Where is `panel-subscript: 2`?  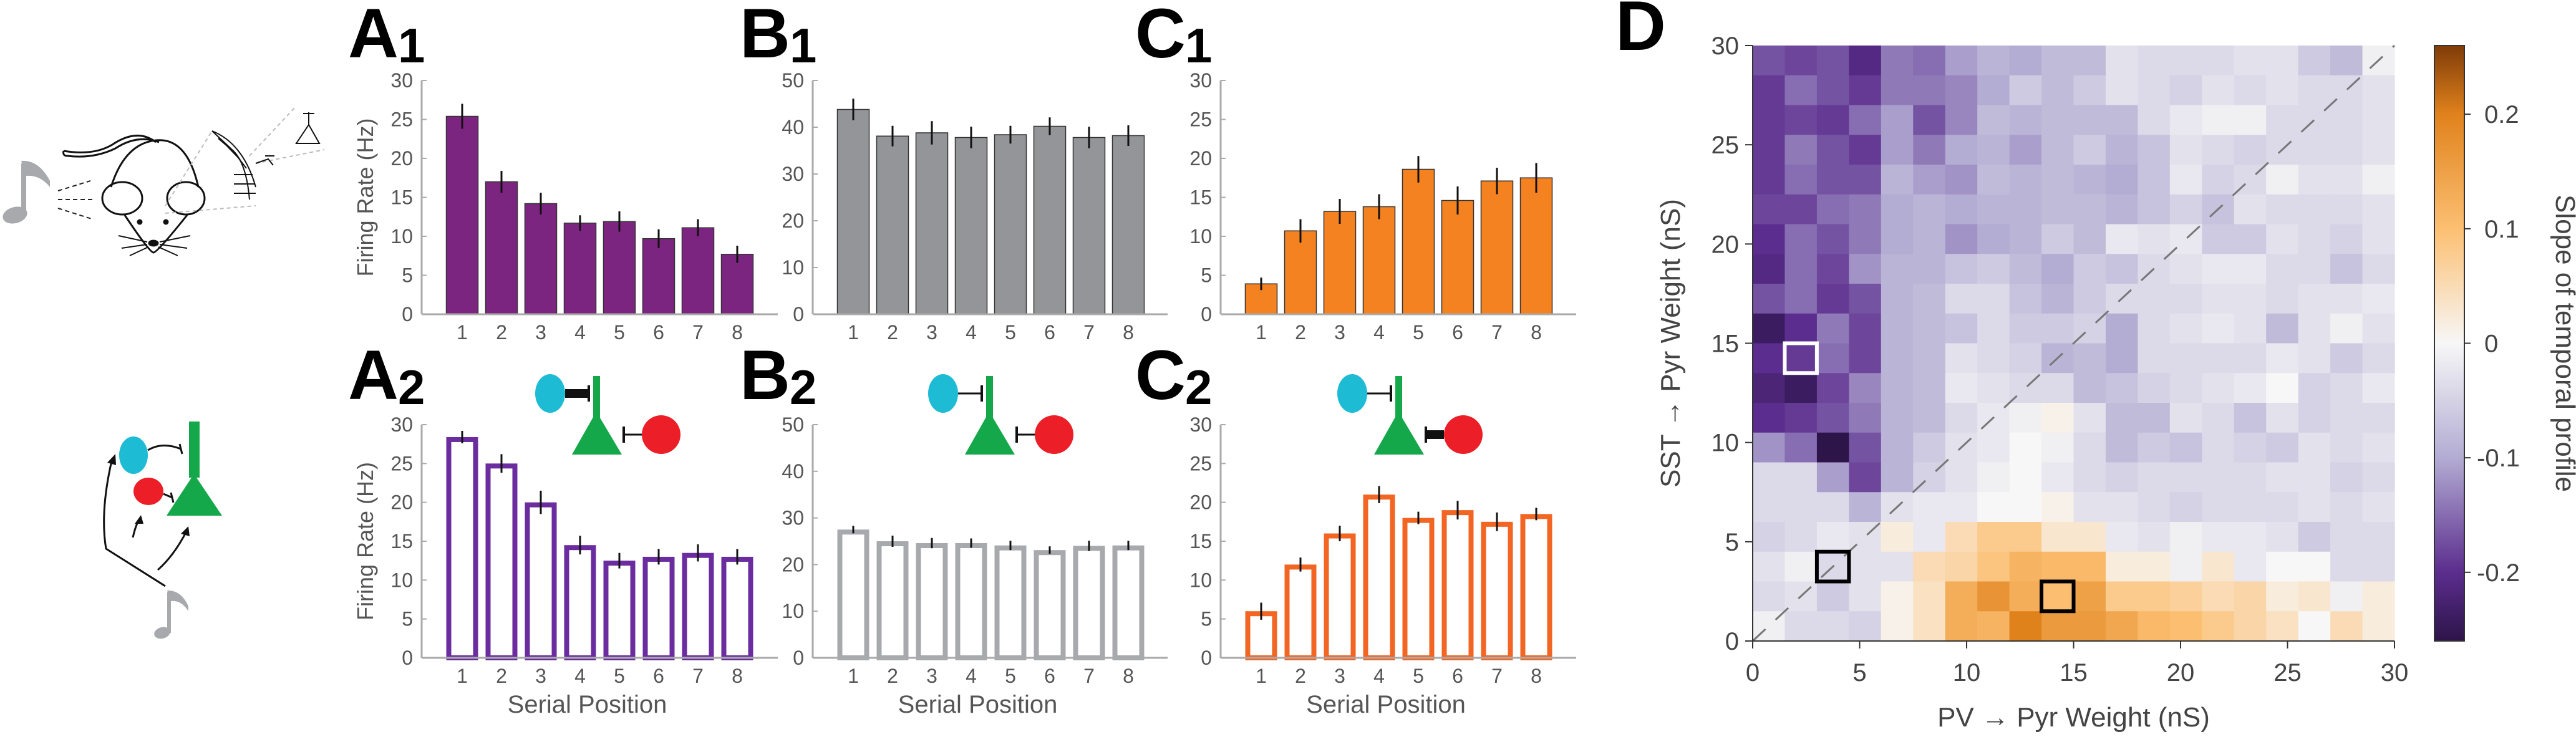 panel-subscript: 2 is located at coordinates (411, 387).